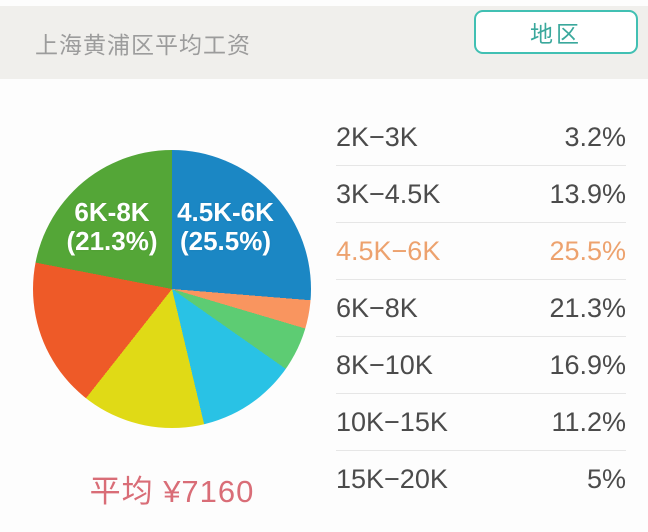 The image size is (648, 532). I want to click on salary-percent: 21.3%, so click(587, 307).